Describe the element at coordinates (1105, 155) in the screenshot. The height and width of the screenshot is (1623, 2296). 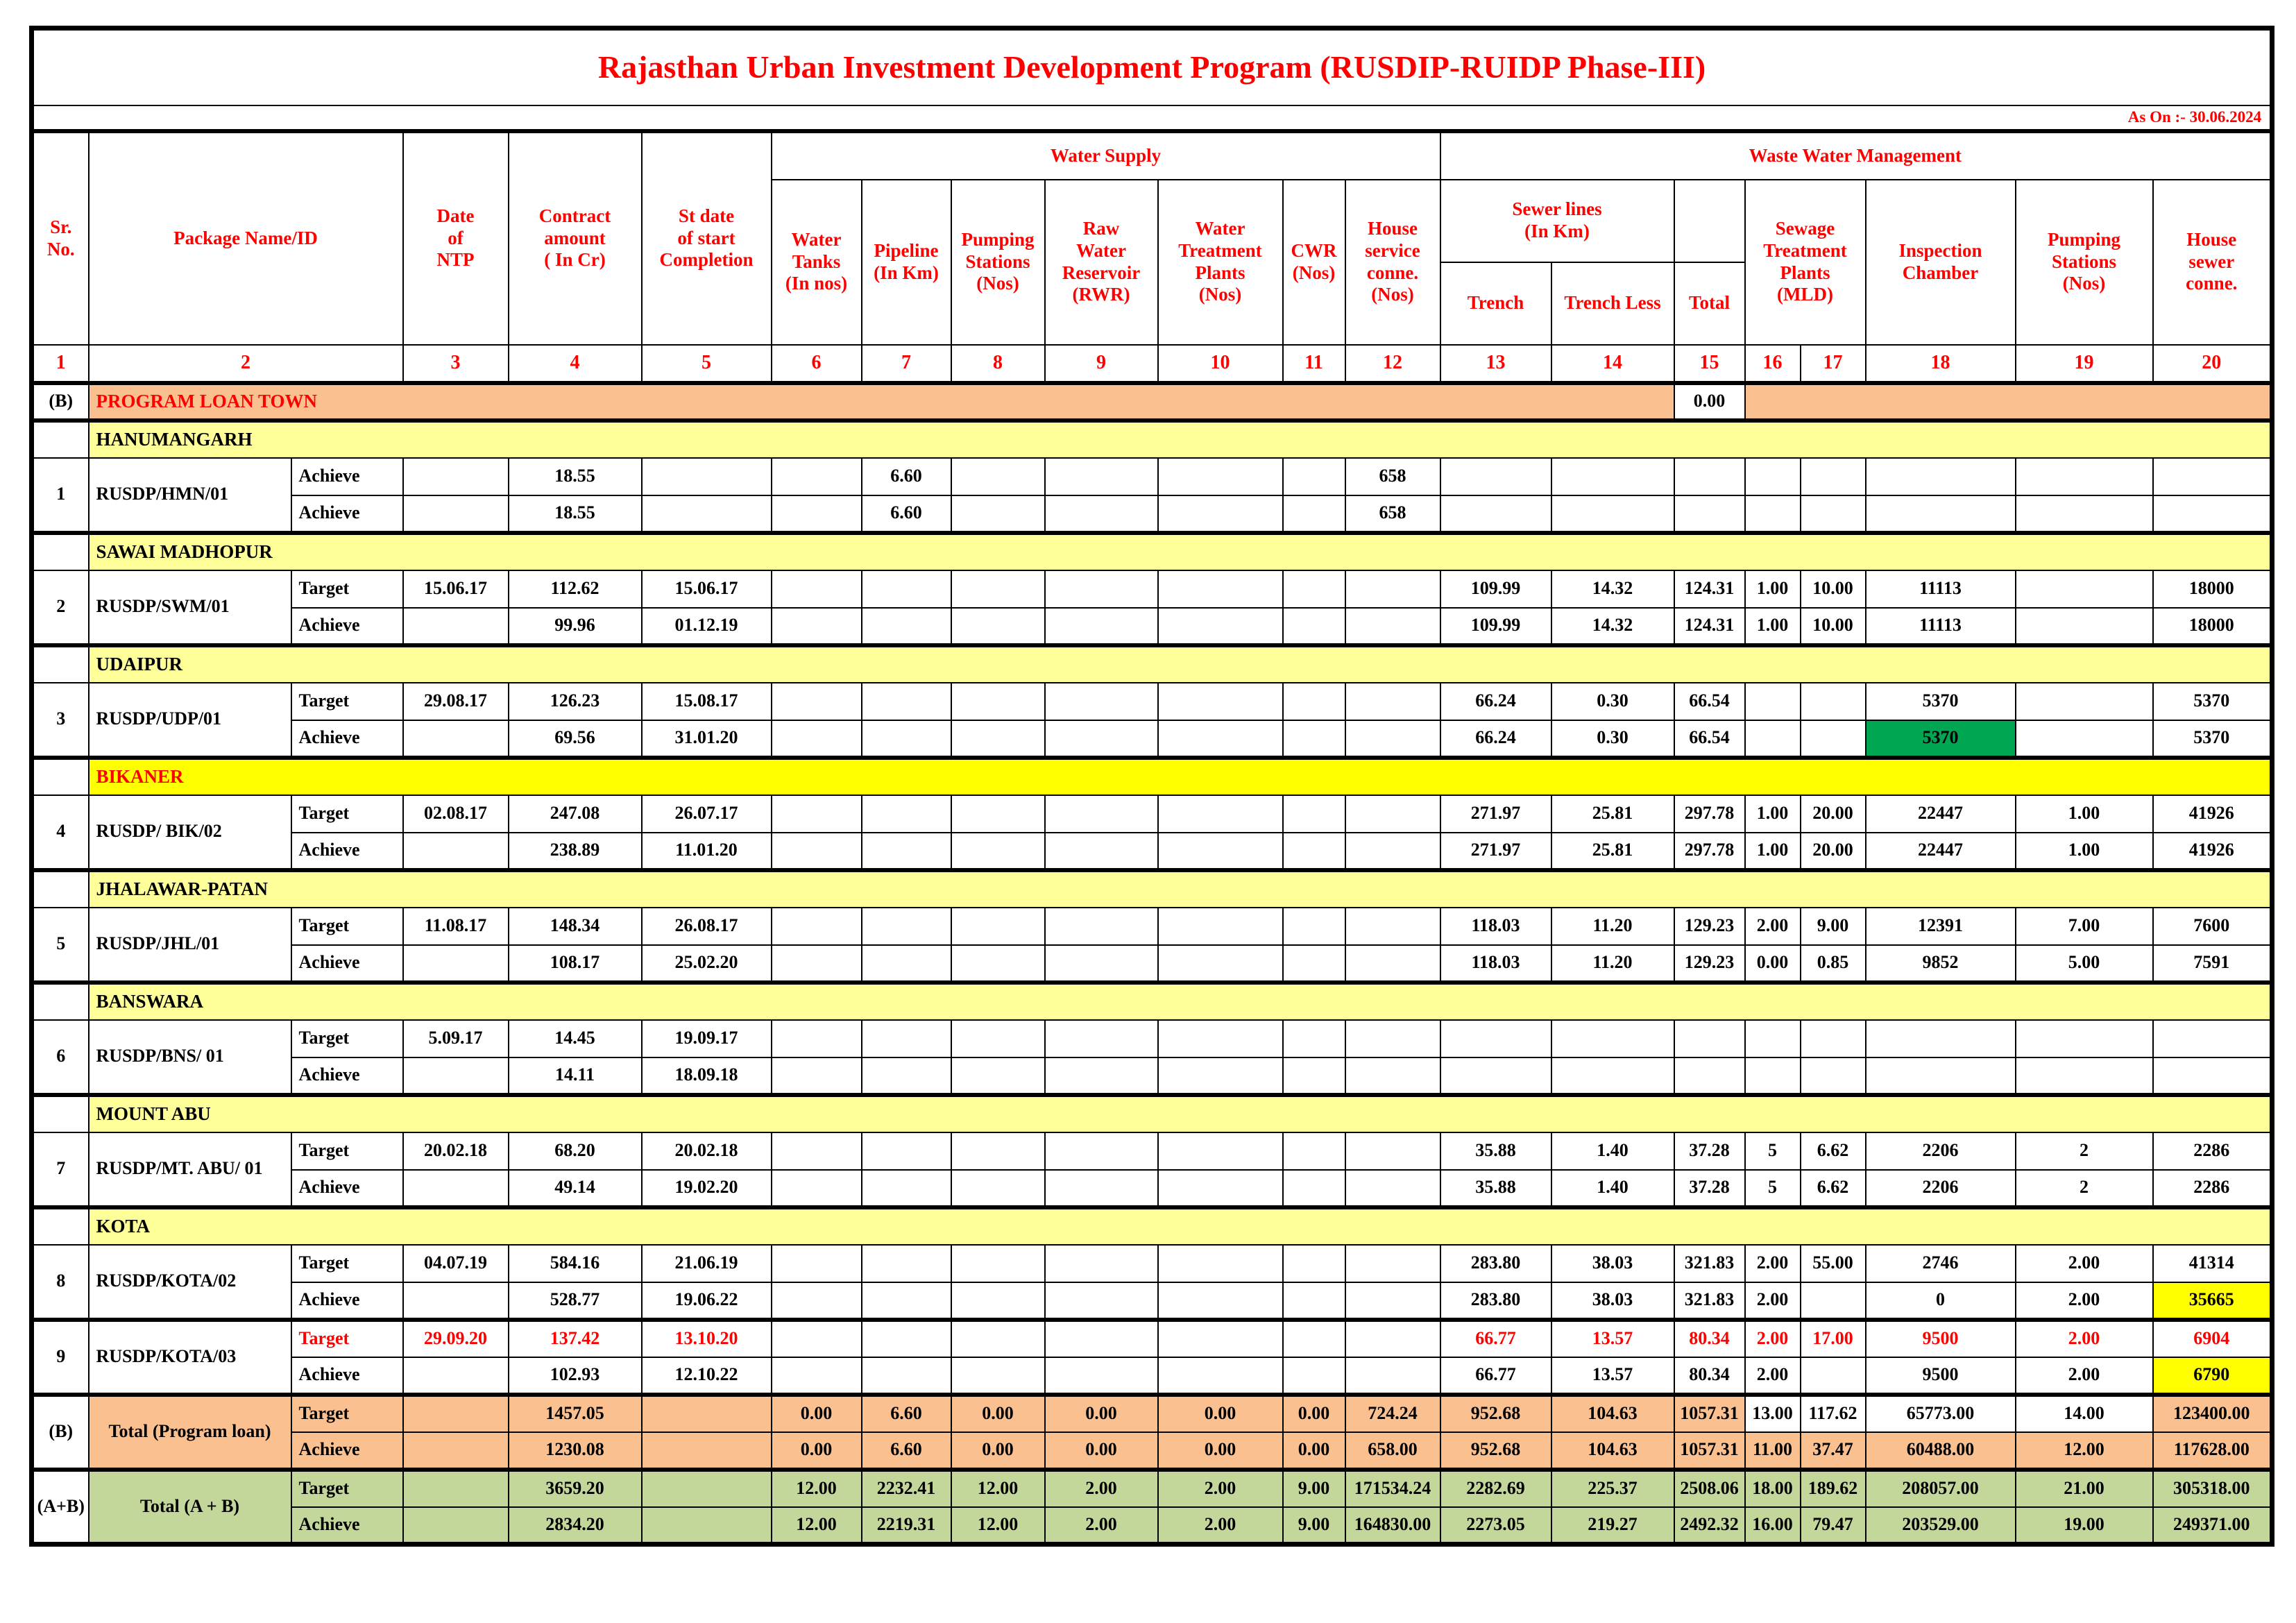
I see `group-header-water-supply: Water Supply` at that location.